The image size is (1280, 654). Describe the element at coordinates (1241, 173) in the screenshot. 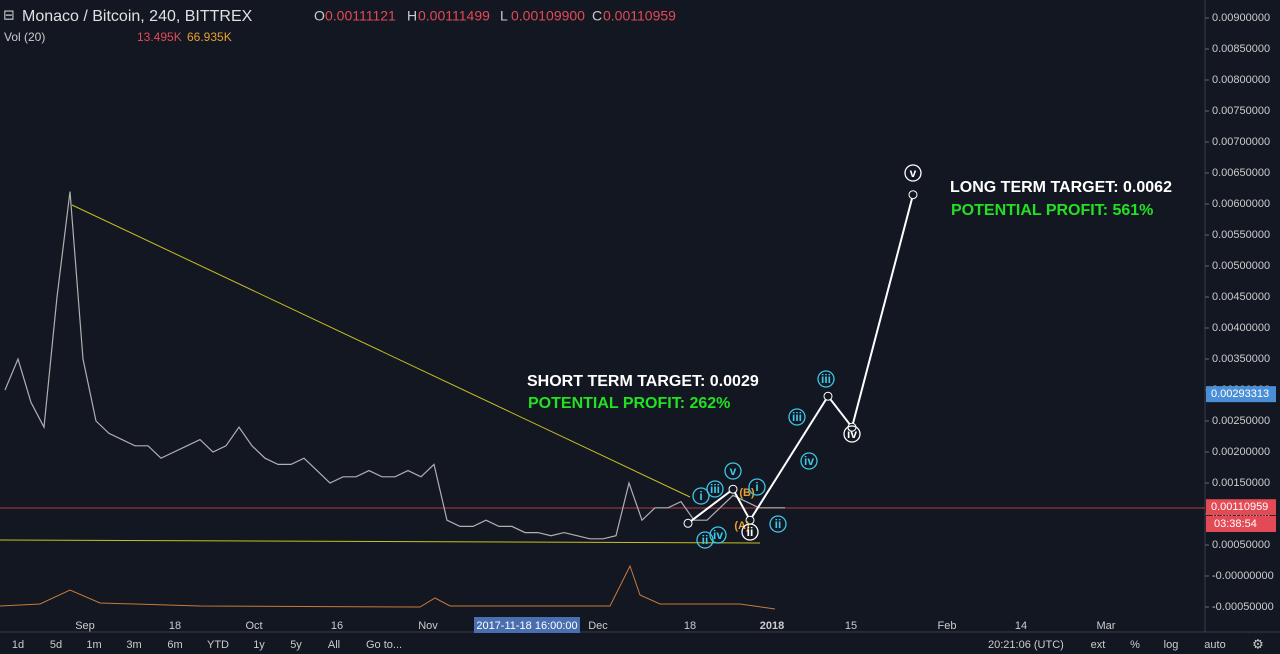

I see `y-tick-label: 0.00650000` at that location.